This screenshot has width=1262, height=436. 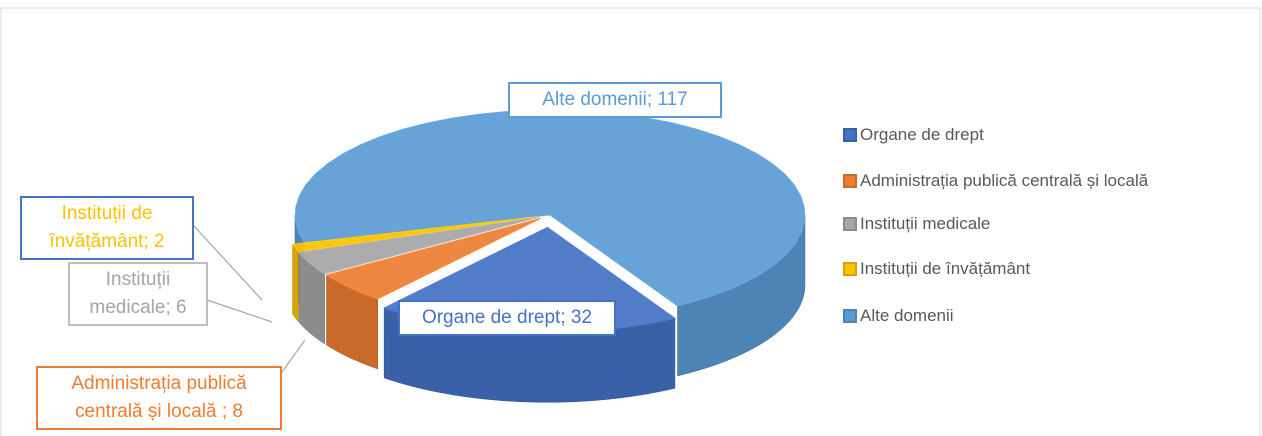 What do you see at coordinates (945, 268) in the screenshot?
I see `legend-label: Instituții de învățământ` at bounding box center [945, 268].